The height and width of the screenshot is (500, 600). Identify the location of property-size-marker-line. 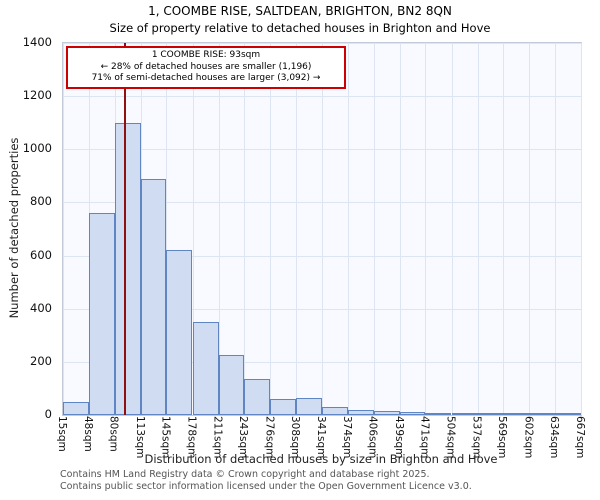
(124, 229).